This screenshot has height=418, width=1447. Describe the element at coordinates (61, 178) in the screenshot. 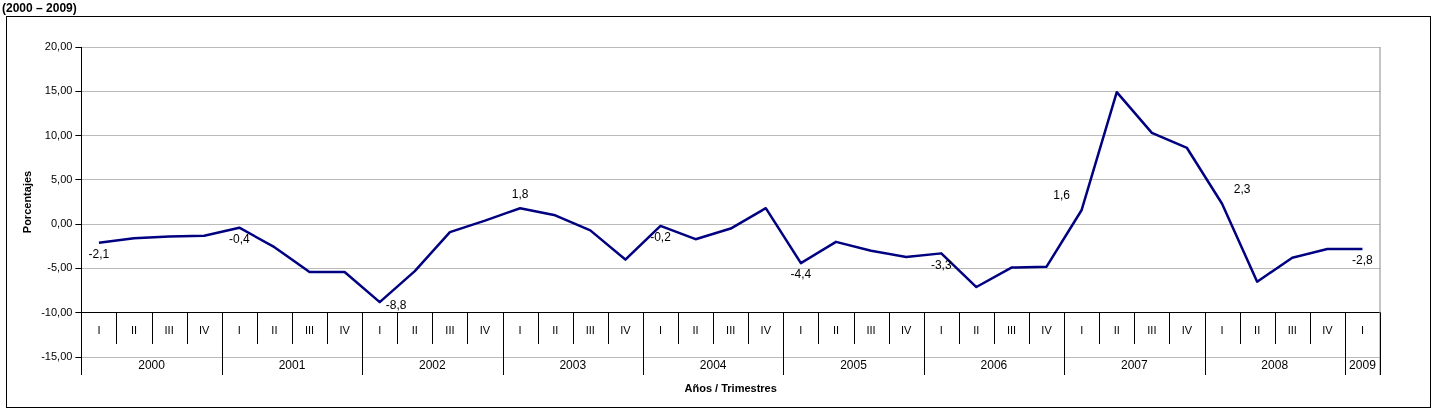

I see `y-tick-label: 5,00` at that location.